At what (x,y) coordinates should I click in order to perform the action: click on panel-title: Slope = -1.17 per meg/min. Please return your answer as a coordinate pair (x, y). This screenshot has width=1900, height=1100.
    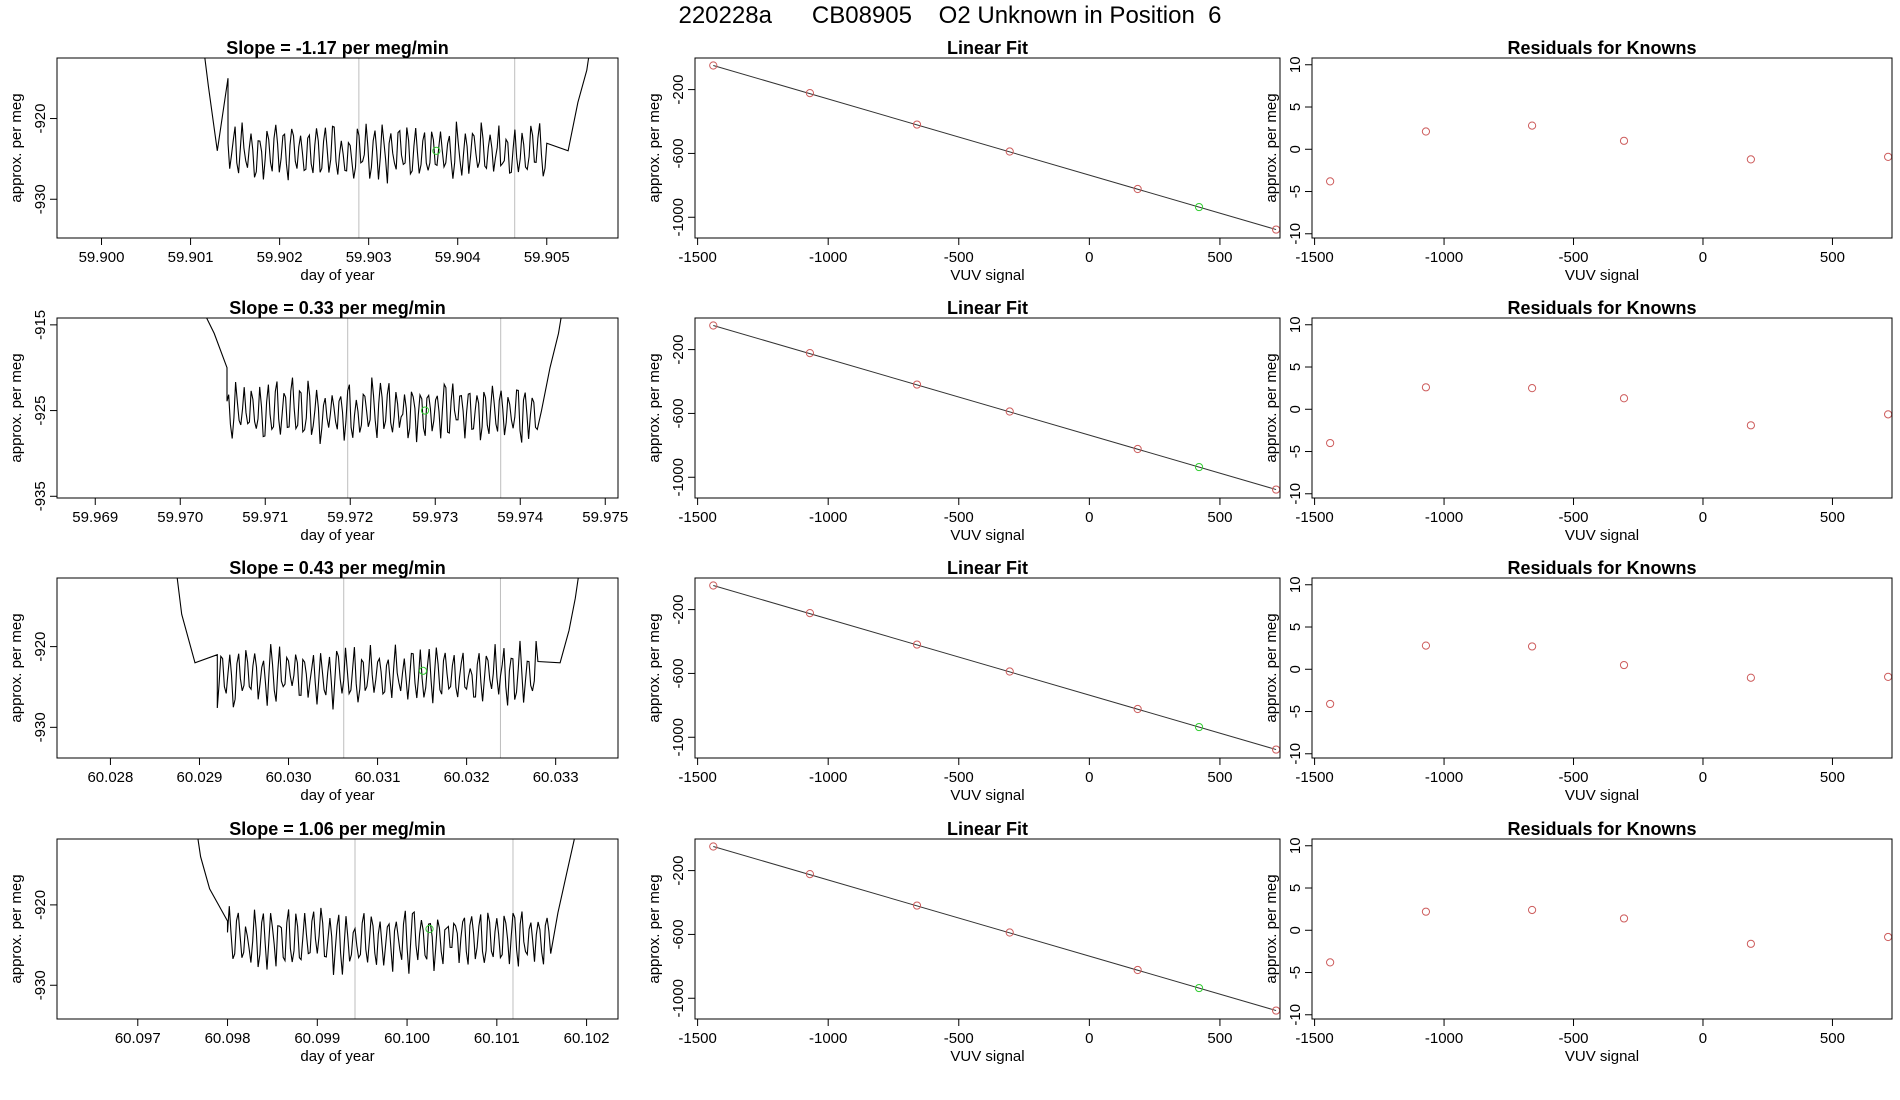
    Looking at the image, I should click on (337, 48).